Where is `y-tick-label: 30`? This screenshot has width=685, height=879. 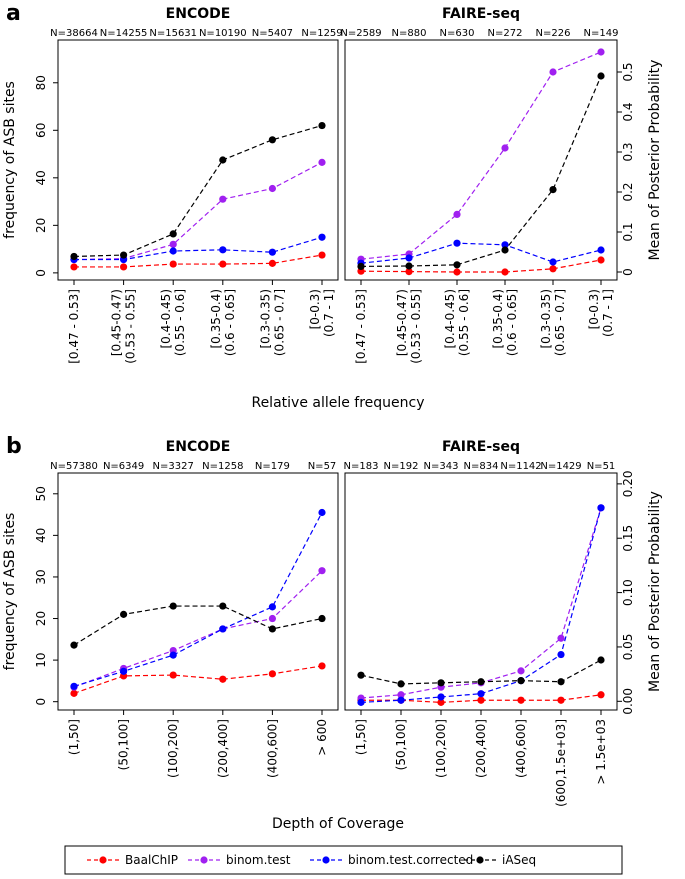 y-tick-label: 30 is located at coordinates (41, 576).